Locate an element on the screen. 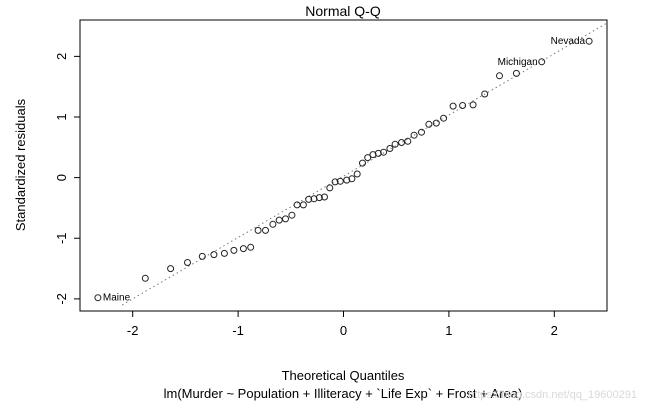  watermark: https://blog.csdn.net/qq_19600291 is located at coordinates (552, 395).